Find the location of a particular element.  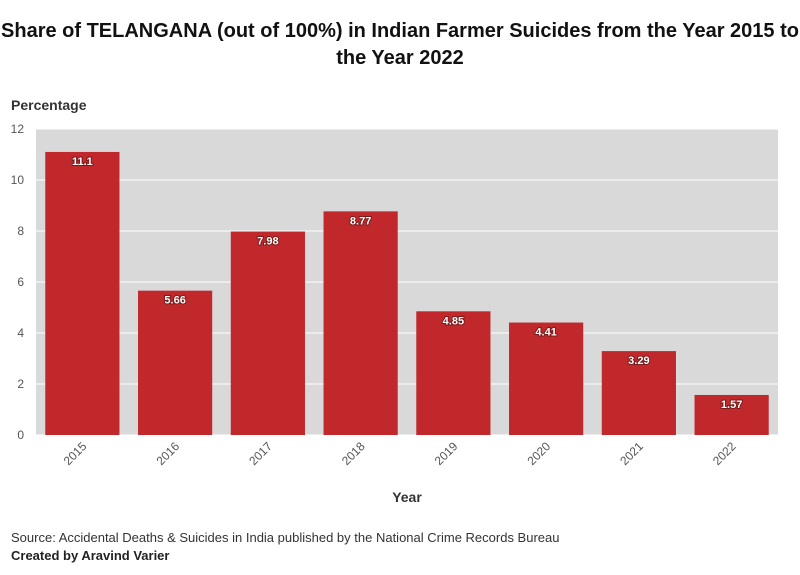

x-tick-label: 2017 is located at coordinates (260, 453).